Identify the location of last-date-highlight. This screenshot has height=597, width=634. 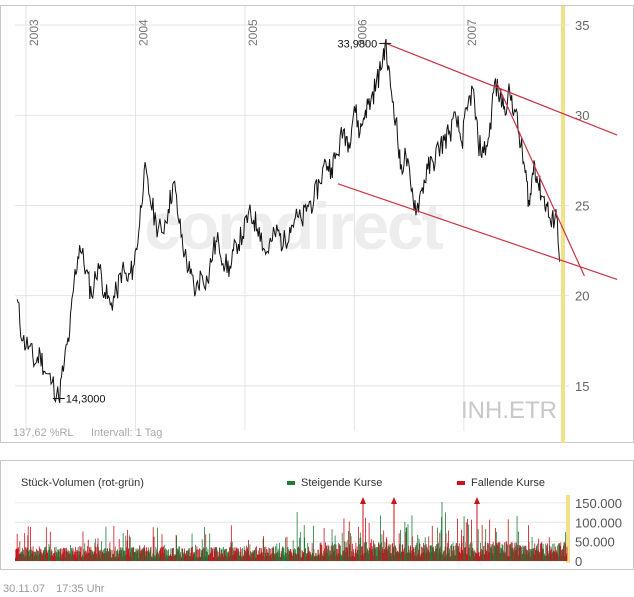
(562, 224).